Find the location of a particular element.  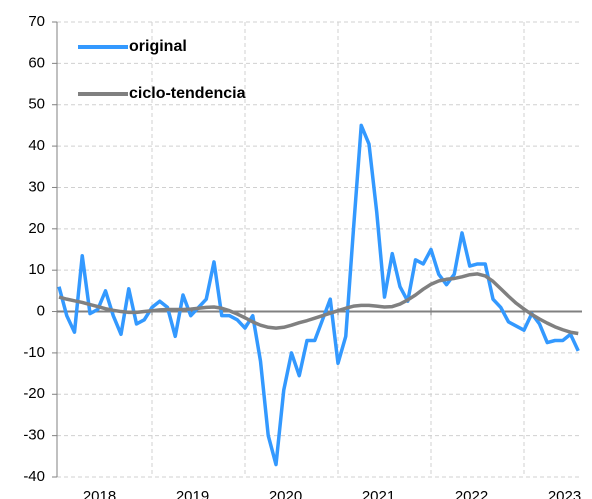

y-tick-label: -40 is located at coordinates (34, 476).